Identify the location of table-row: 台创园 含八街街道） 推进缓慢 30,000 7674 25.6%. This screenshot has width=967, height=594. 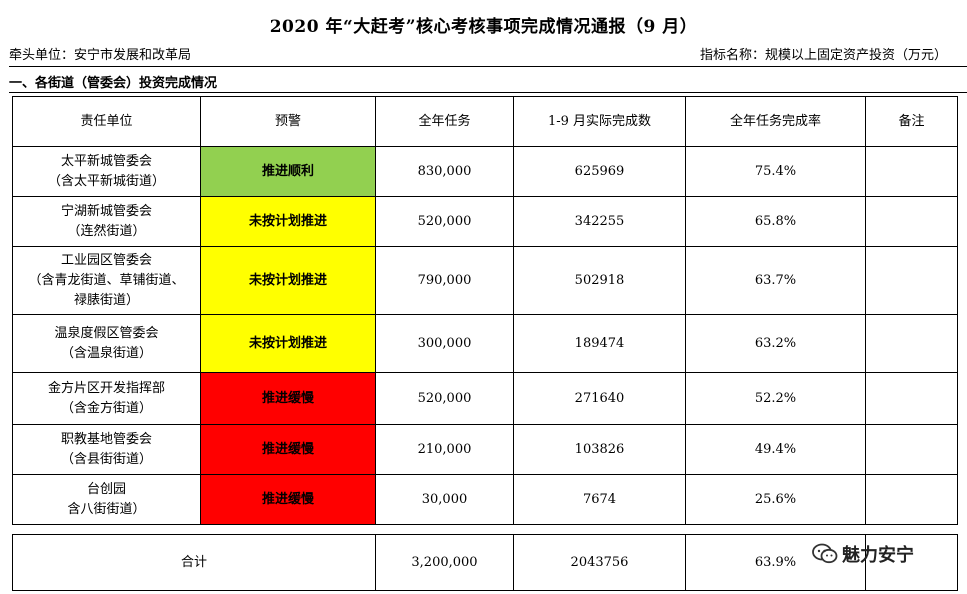
(485, 499).